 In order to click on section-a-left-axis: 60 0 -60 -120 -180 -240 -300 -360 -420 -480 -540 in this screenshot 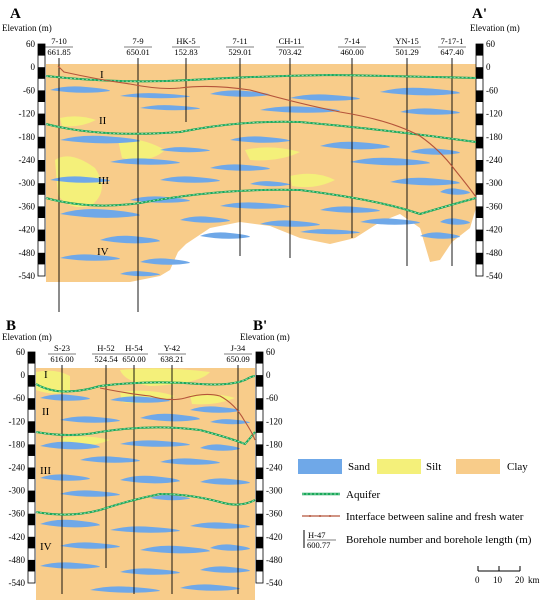, I will do `click(32, 160)`.